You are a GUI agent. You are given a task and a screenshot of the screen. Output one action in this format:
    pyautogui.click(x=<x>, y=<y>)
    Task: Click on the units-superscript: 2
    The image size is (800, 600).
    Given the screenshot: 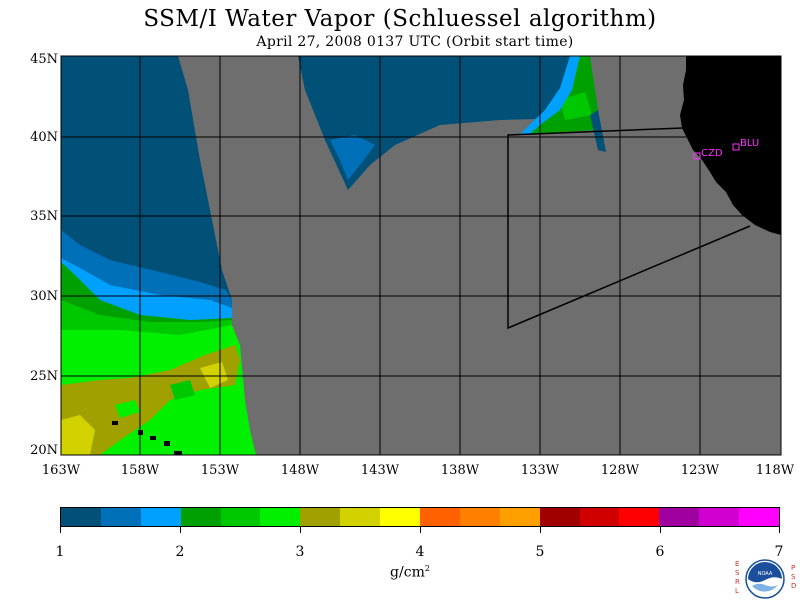 What is the action you would take?
    pyautogui.click(x=427, y=568)
    